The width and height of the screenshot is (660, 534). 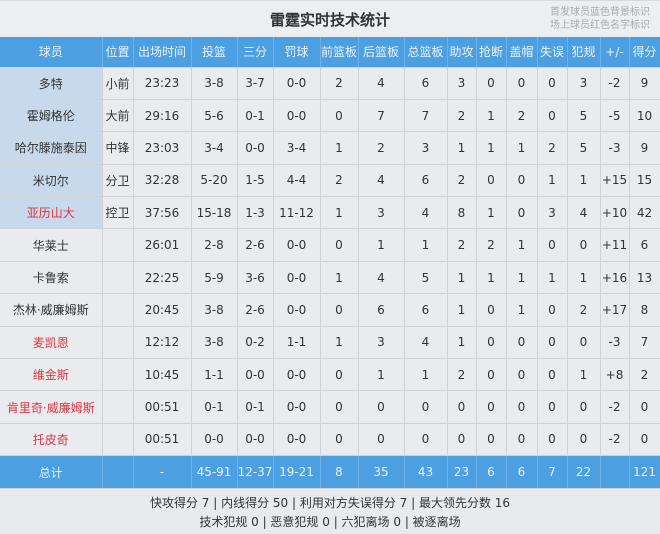 I want to click on stat-cell: -2, so click(x=615, y=83).